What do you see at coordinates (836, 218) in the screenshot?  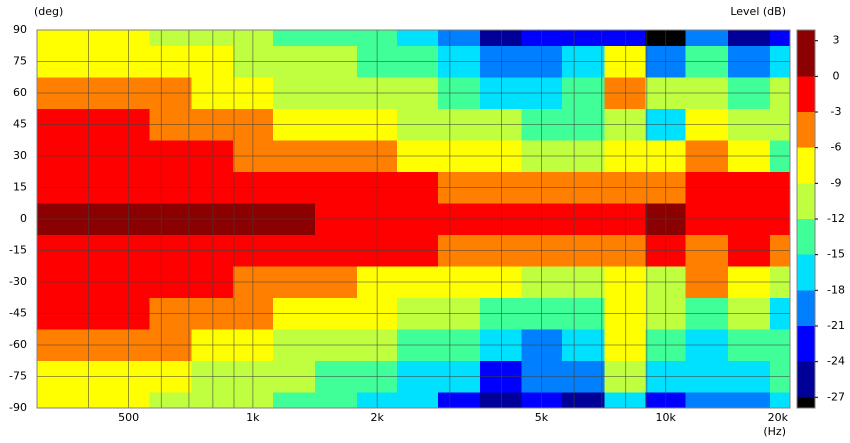 I see `colorbar-tick-label: -12` at bounding box center [836, 218].